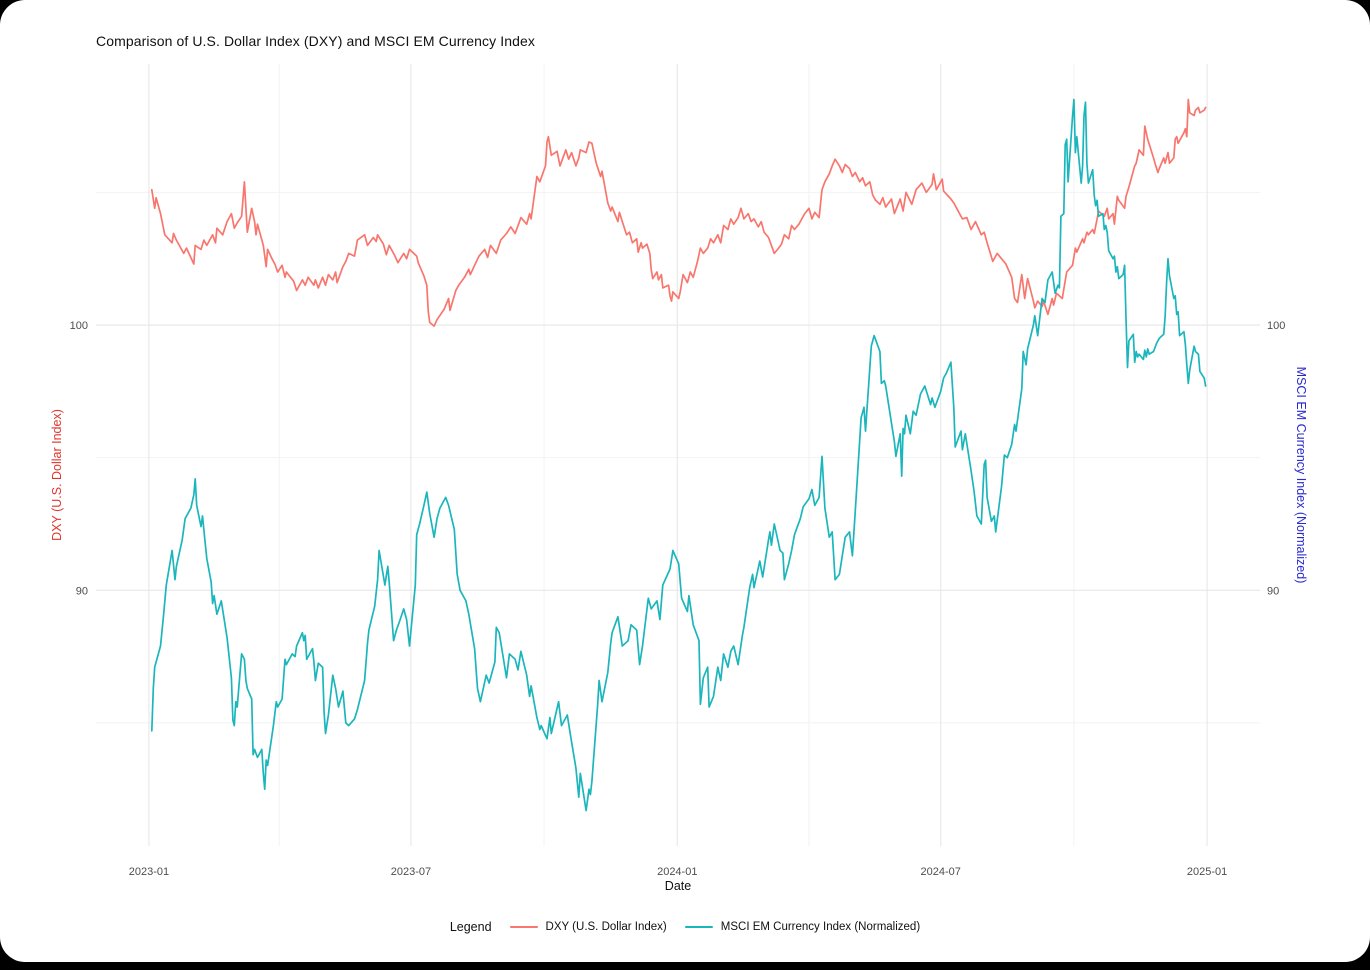 The height and width of the screenshot is (970, 1370). Describe the element at coordinates (79, 326) in the screenshot. I see `y-left-tick-label: 100` at that location.